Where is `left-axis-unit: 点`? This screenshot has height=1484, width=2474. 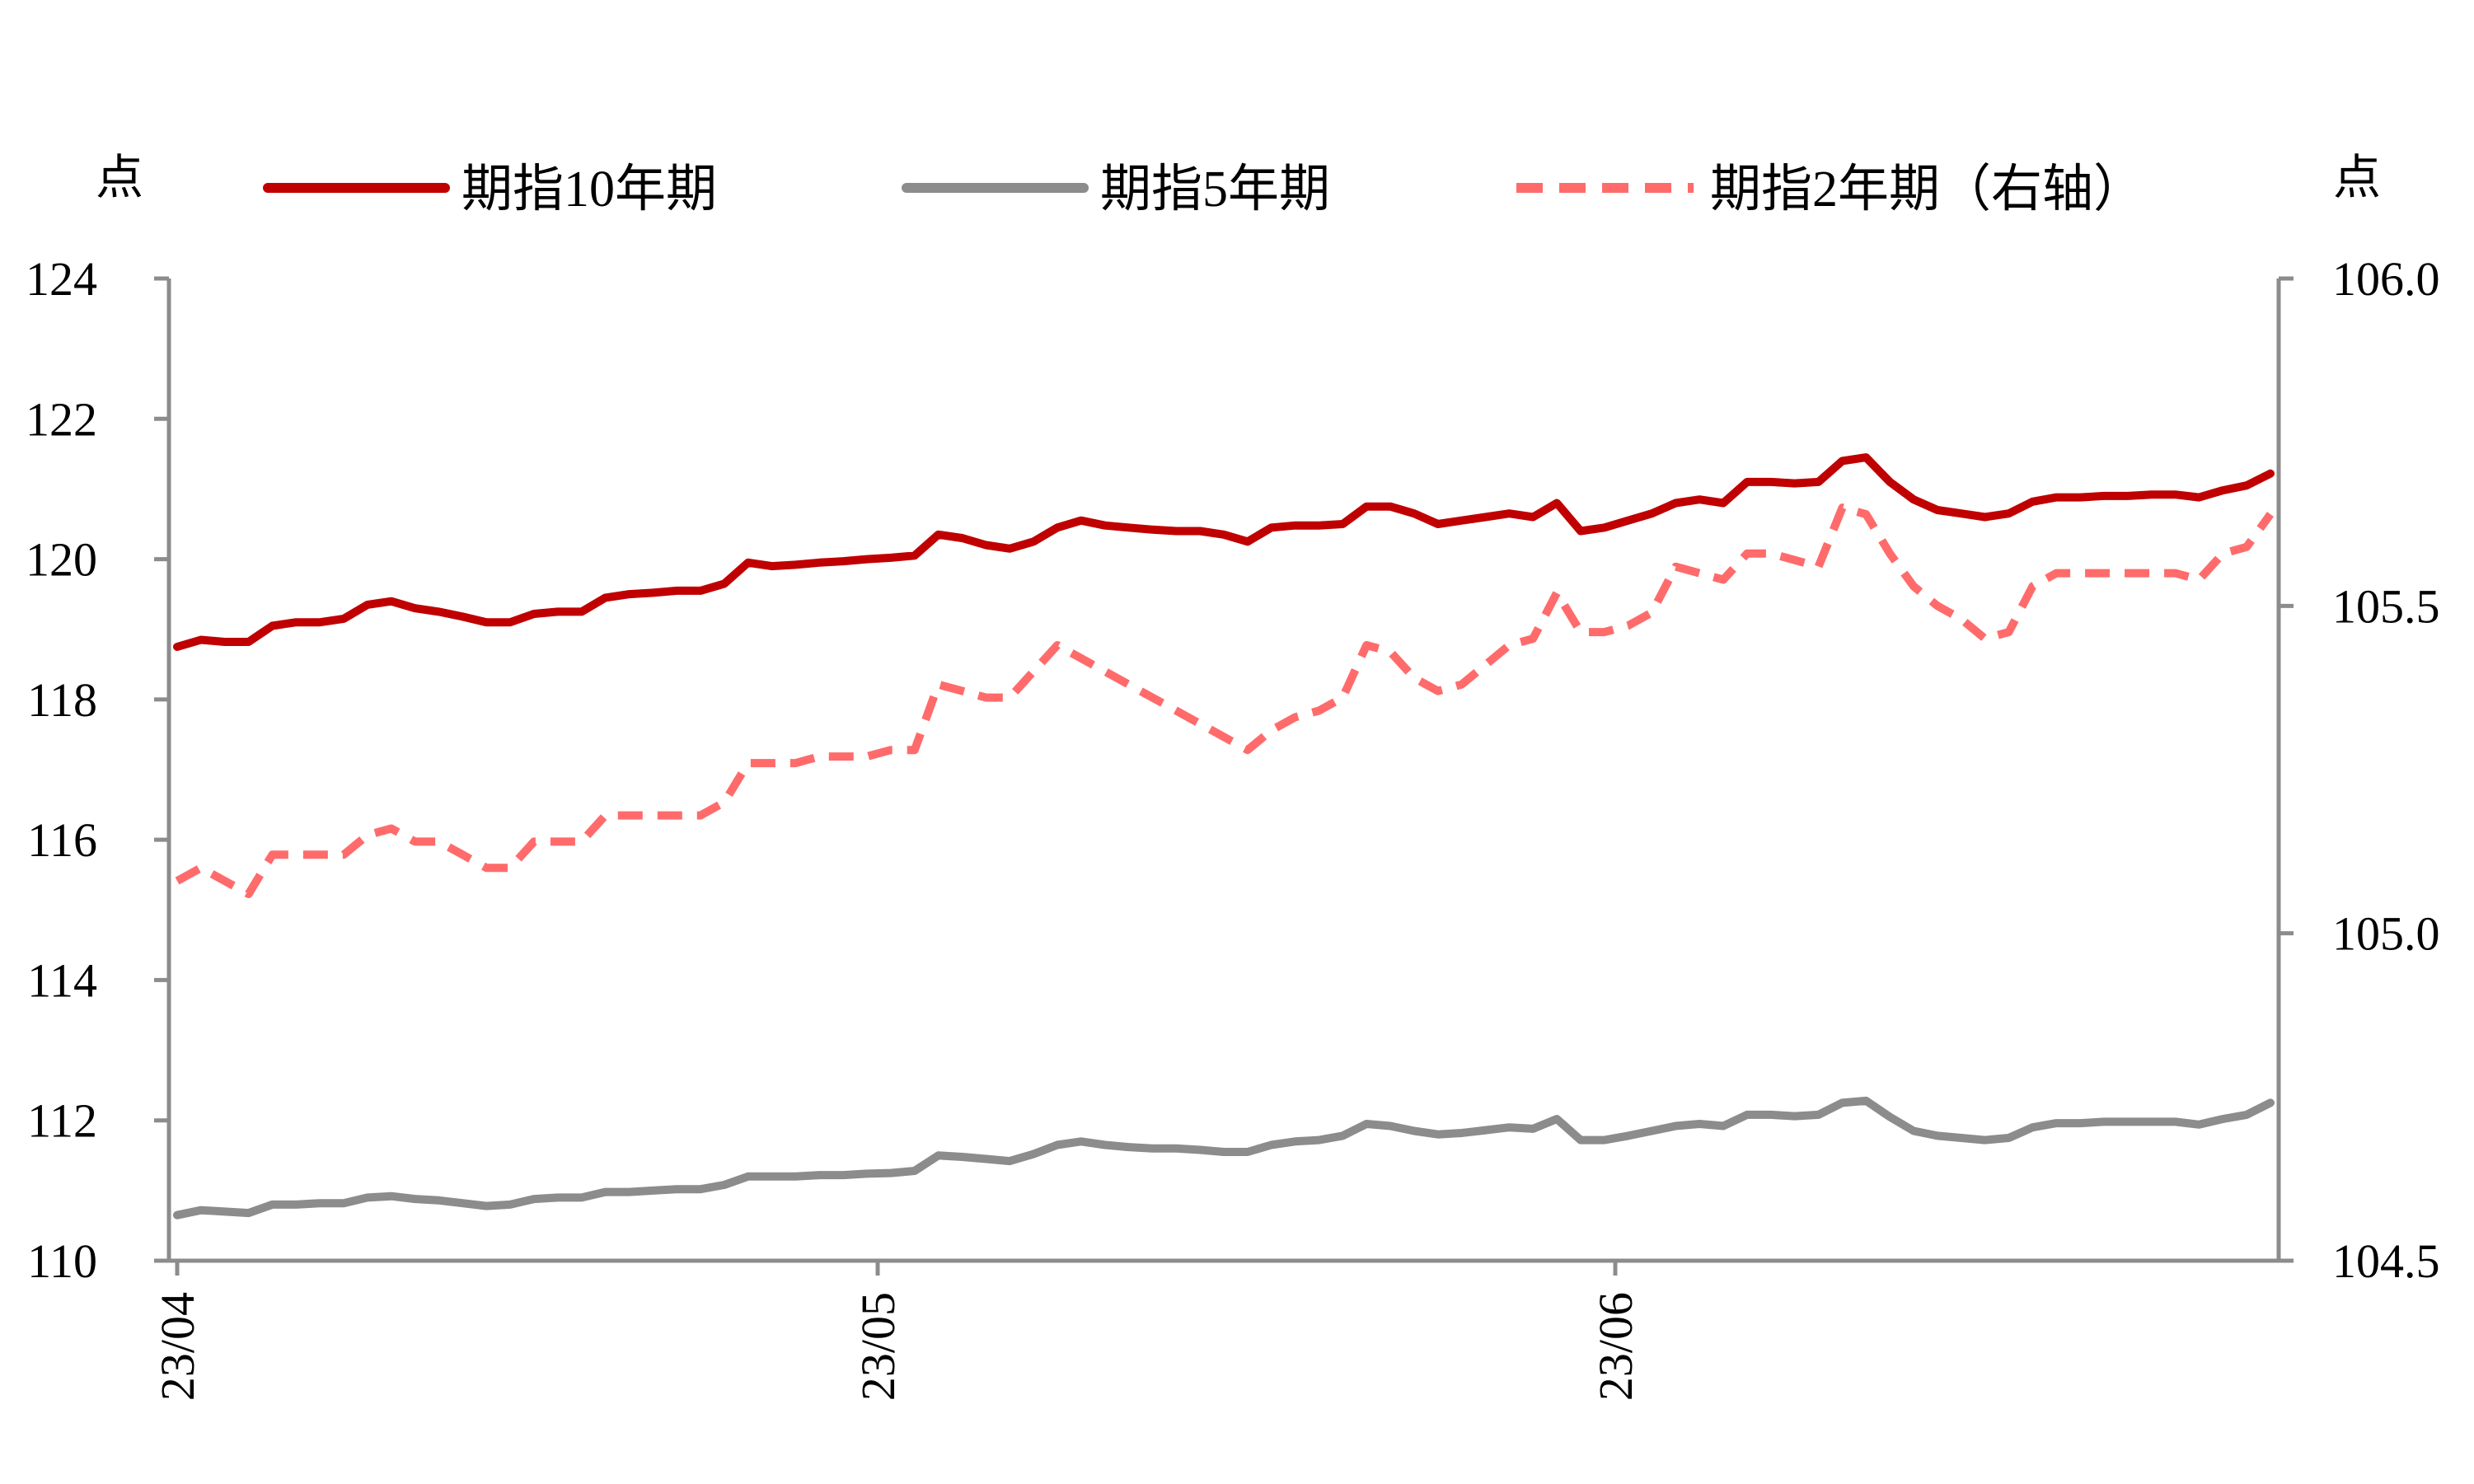 left-axis-unit: 点 is located at coordinates (120, 178).